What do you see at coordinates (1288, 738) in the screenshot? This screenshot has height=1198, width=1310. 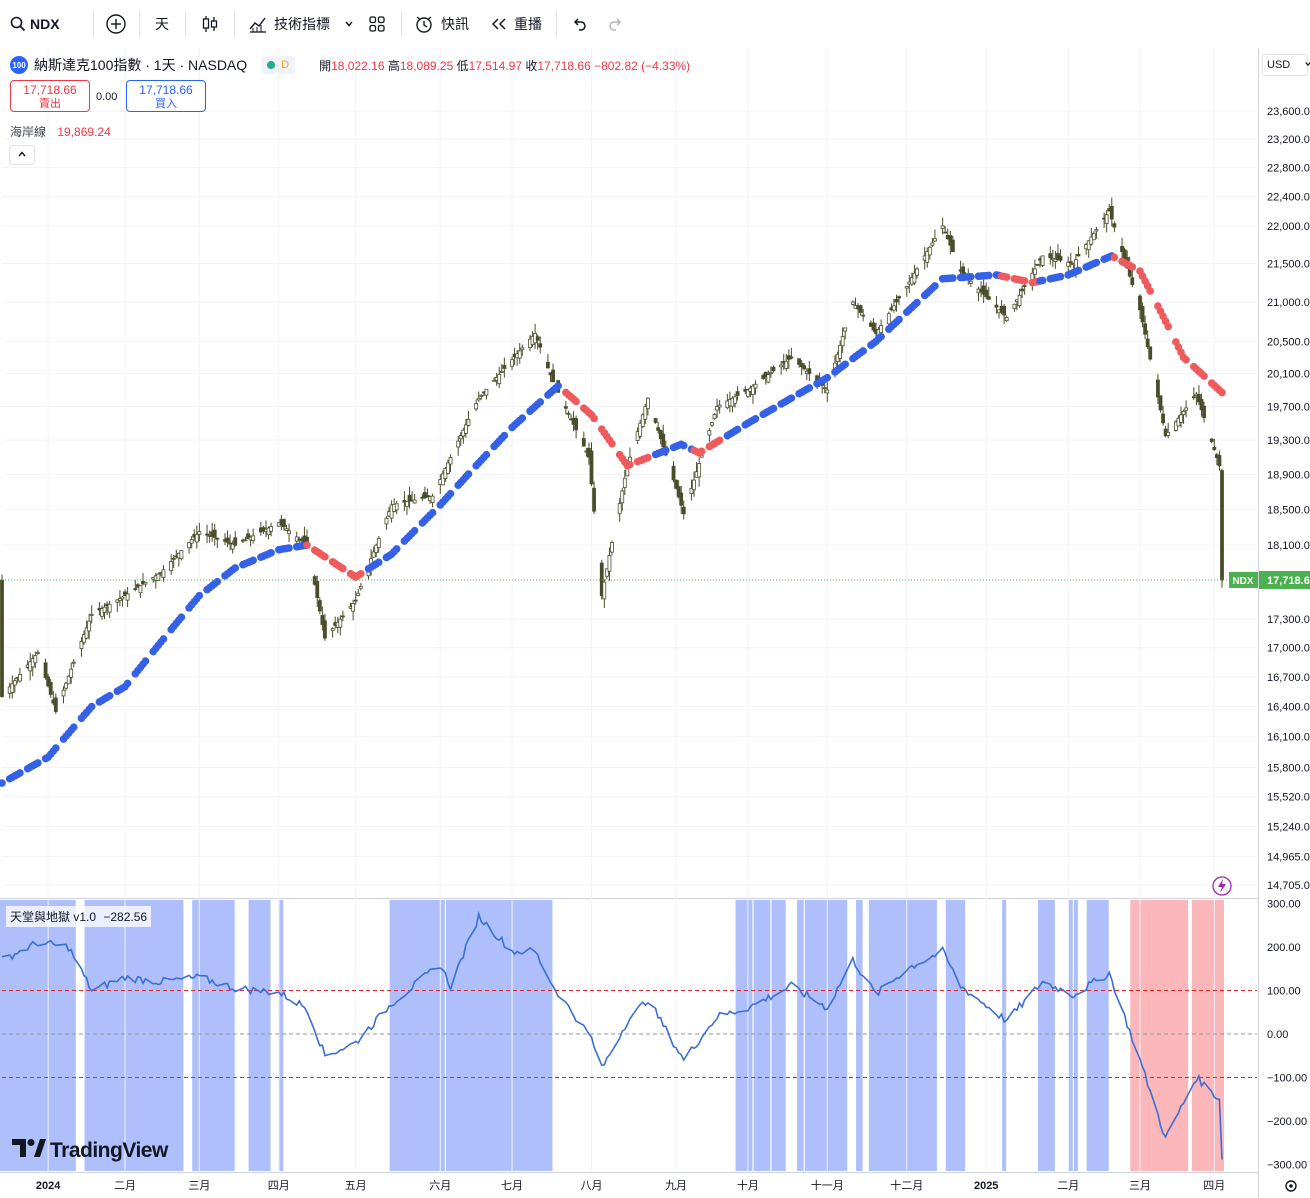 I see `price-tick-label: 16,100.0` at bounding box center [1288, 738].